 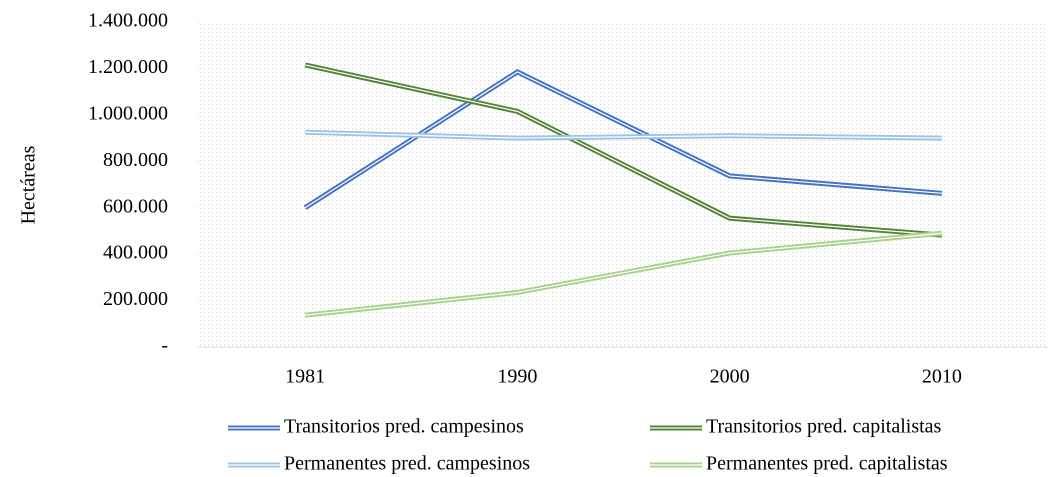 What do you see at coordinates (135, 299) in the screenshot?
I see `y-tick-label: 200.000` at bounding box center [135, 299].